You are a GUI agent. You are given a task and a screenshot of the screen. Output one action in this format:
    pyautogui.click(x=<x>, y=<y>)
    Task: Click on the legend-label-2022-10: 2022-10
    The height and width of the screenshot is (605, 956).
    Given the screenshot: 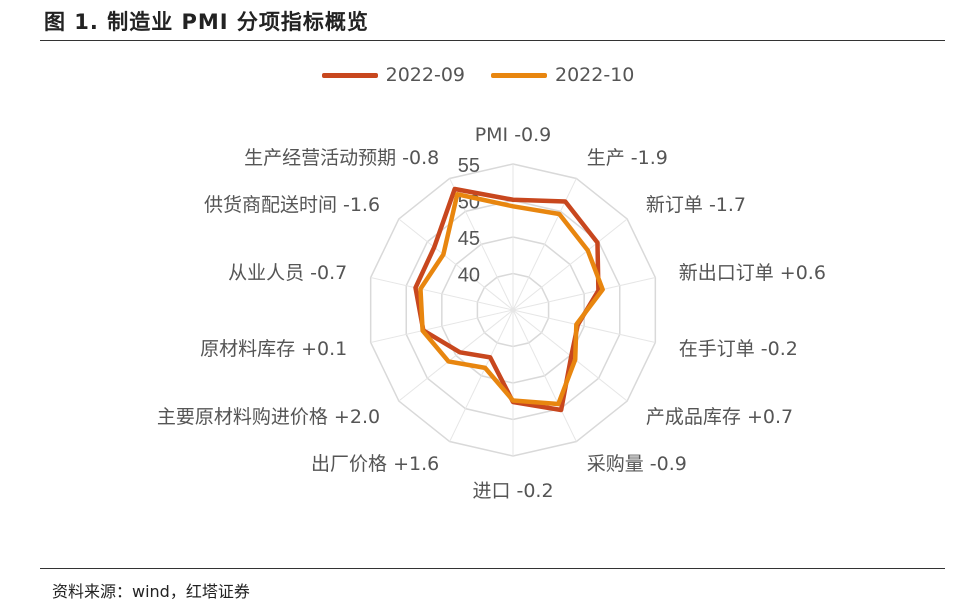 What is the action you would take?
    pyautogui.click(x=595, y=75)
    